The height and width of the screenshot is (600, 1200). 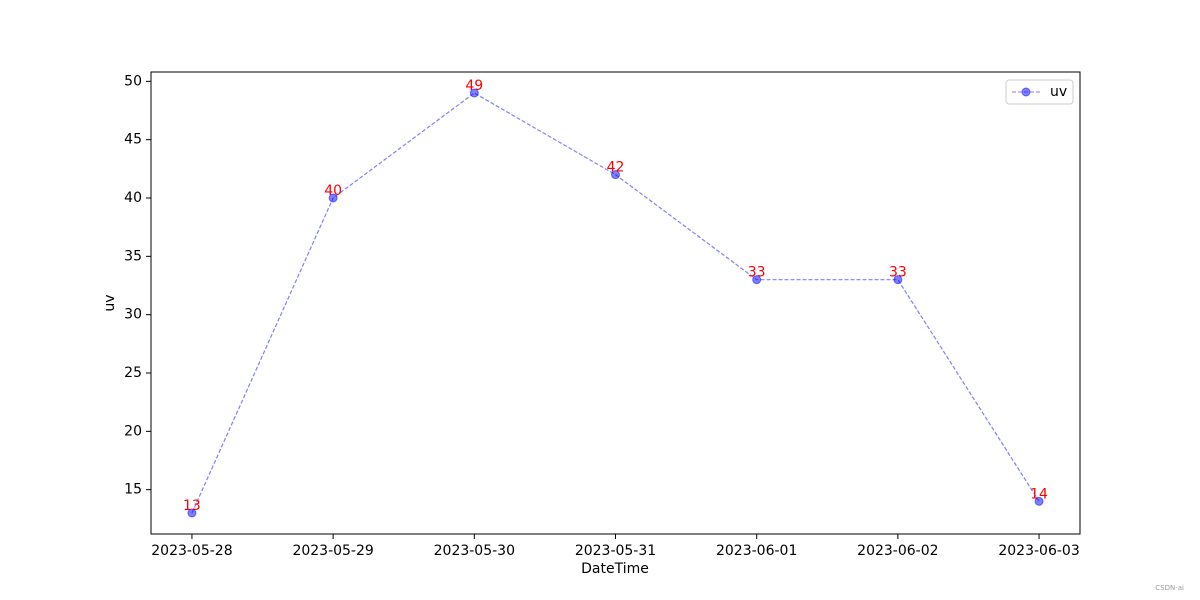 What do you see at coordinates (333, 191) in the screenshot?
I see `data-label: 40` at bounding box center [333, 191].